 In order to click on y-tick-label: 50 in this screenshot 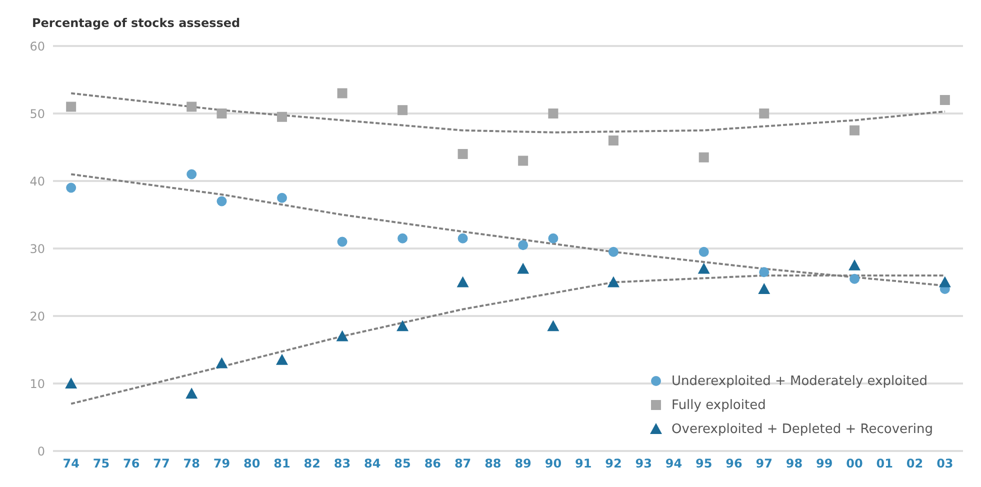, I will do `click(37, 113)`.